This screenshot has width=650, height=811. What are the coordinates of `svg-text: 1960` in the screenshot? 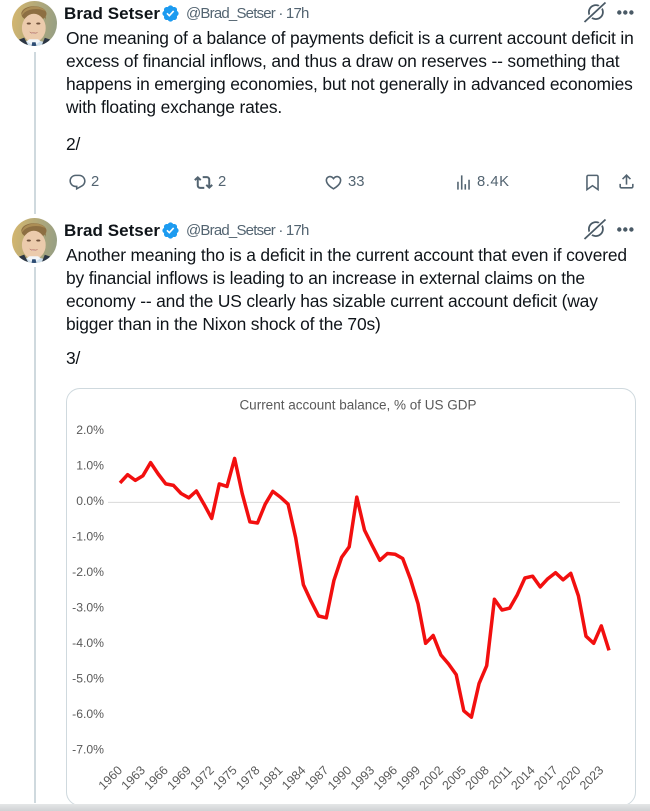 It's located at (110, 777).